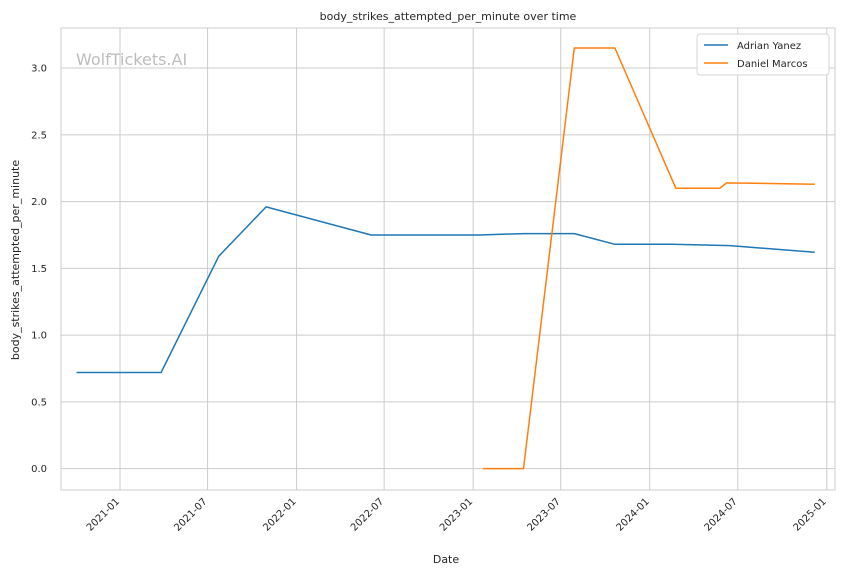  What do you see at coordinates (772, 64) in the screenshot?
I see `legend-label-daniel-marcos: Daniel Marcos` at bounding box center [772, 64].